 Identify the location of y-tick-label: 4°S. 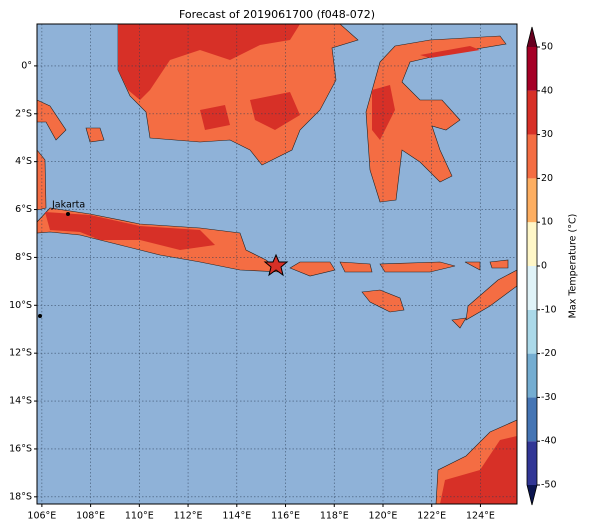
(23, 161).